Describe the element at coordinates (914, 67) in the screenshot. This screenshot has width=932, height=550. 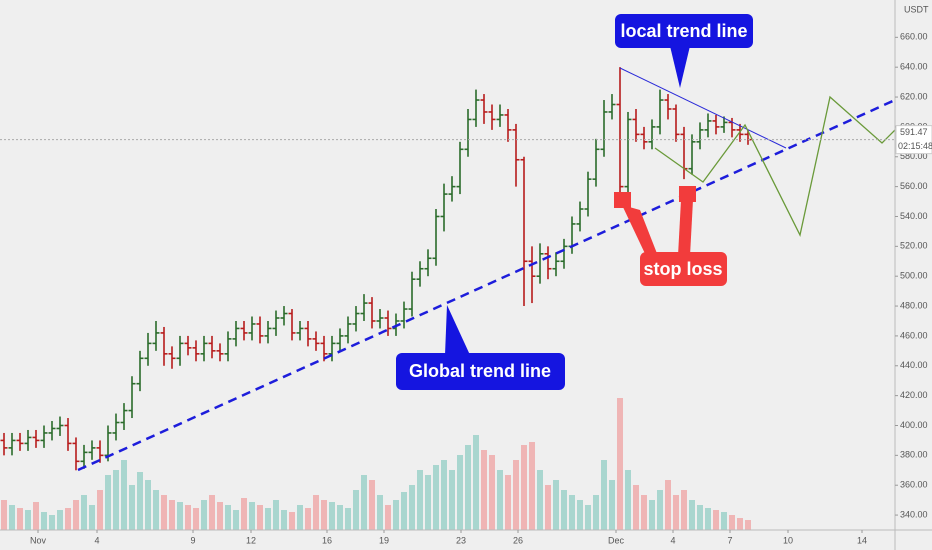
I see `y-tick-label: 640.00` at that location.